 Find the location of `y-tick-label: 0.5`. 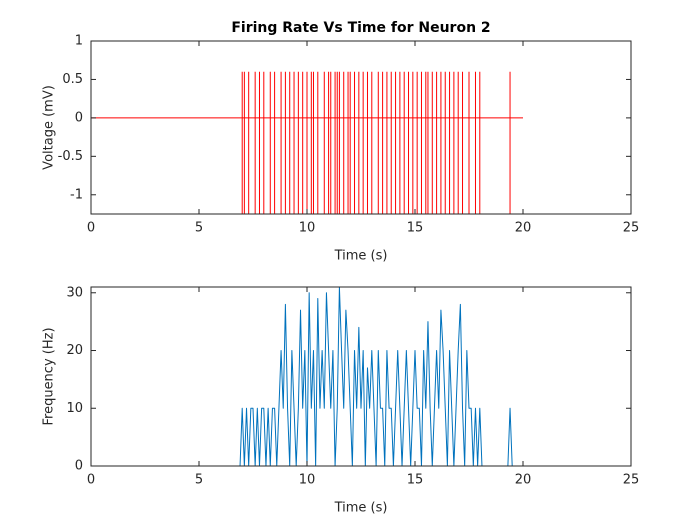

y-tick-label: 0.5 is located at coordinates (72, 79).